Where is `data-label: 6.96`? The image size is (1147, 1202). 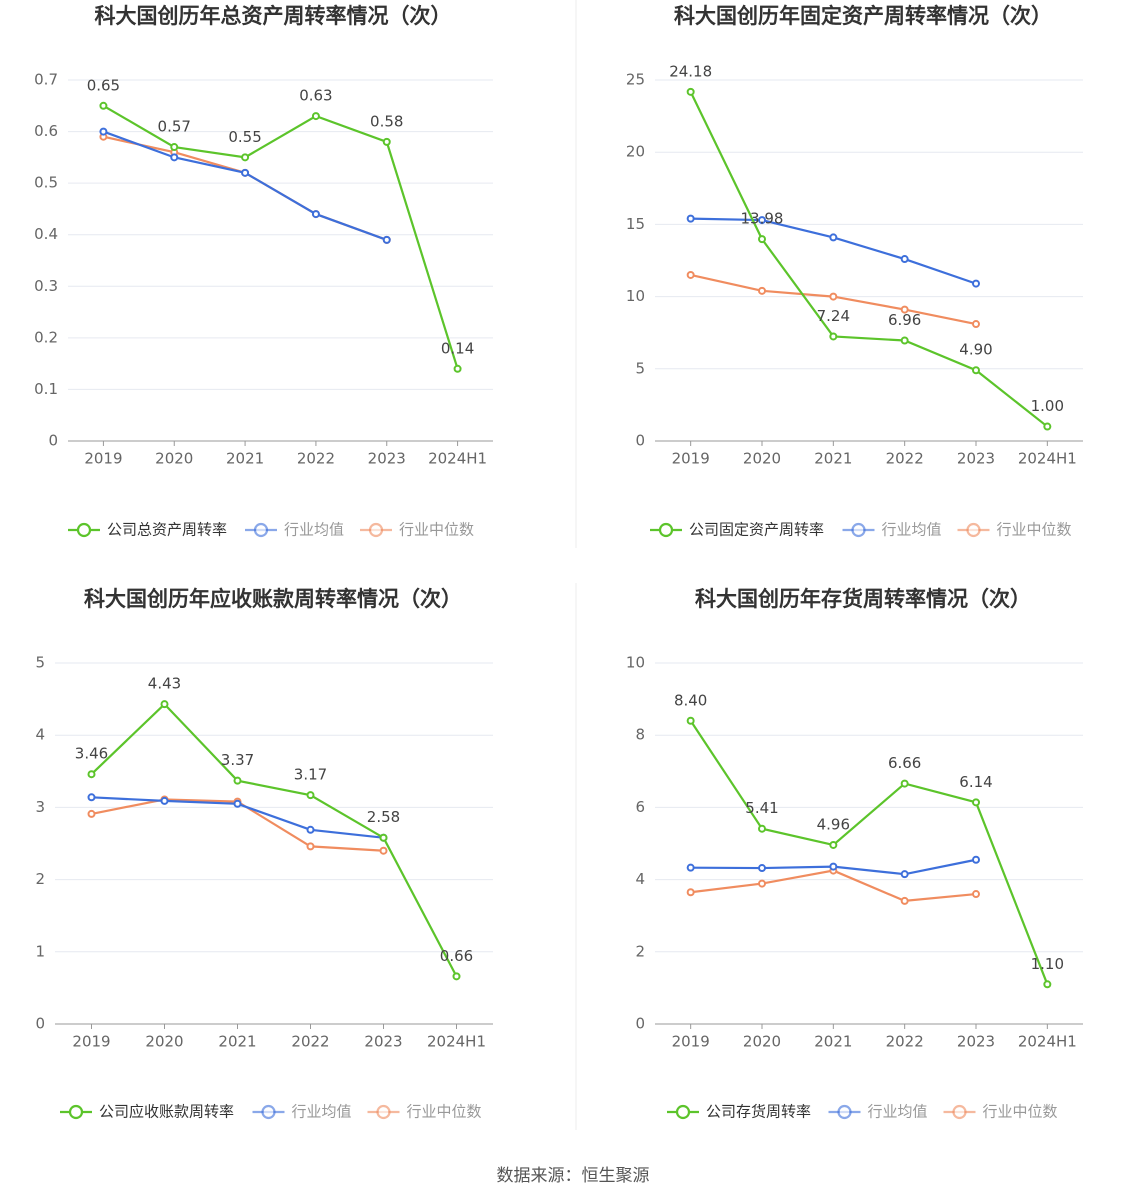 data-label: 6.96 is located at coordinates (904, 320).